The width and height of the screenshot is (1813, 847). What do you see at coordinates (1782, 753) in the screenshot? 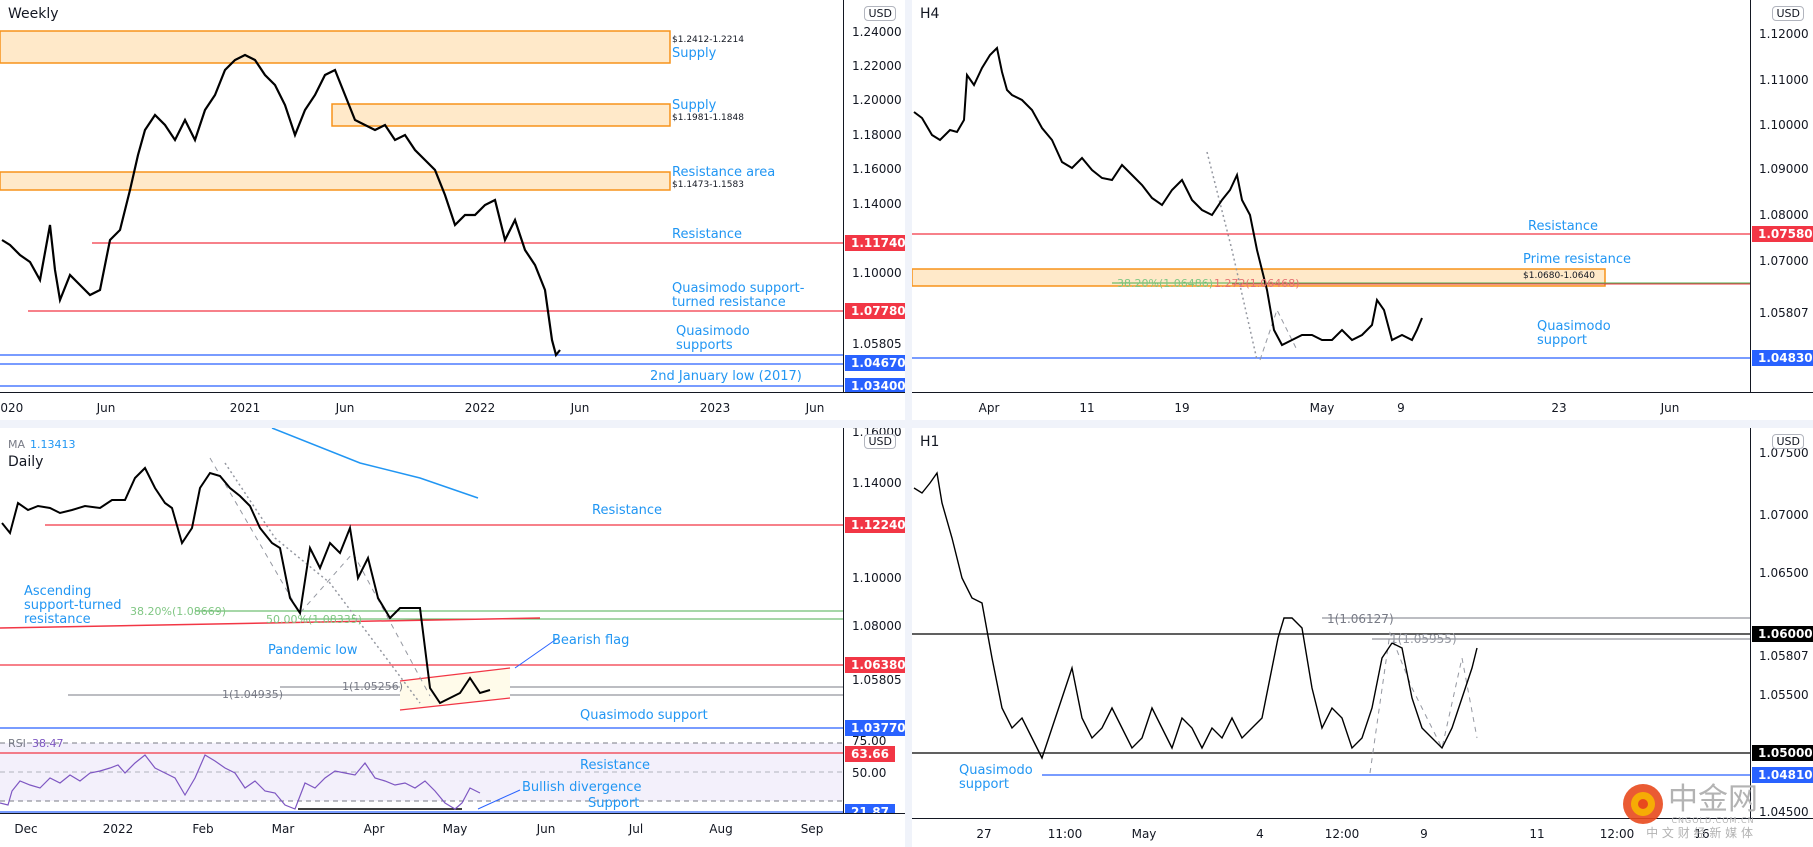
I see `h1-round-105-tag: 1.05000` at bounding box center [1782, 753].